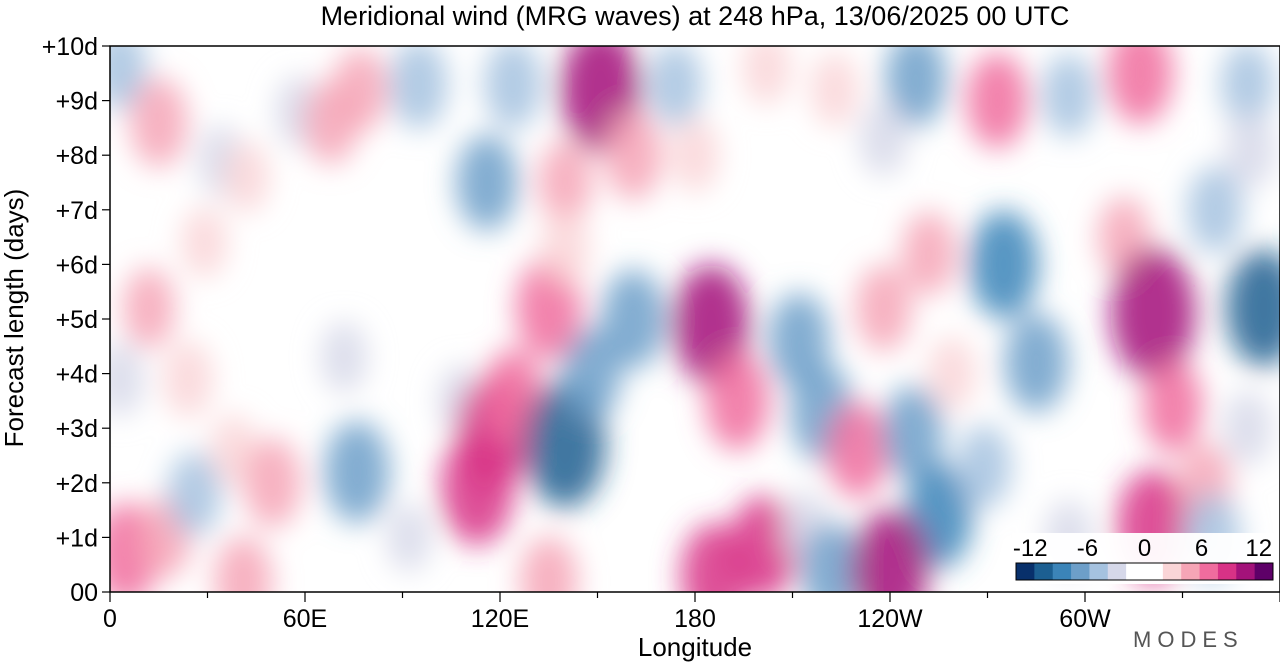 The width and height of the screenshot is (1280, 664). I want to click on y-tick-label: +6d, so click(77, 265).